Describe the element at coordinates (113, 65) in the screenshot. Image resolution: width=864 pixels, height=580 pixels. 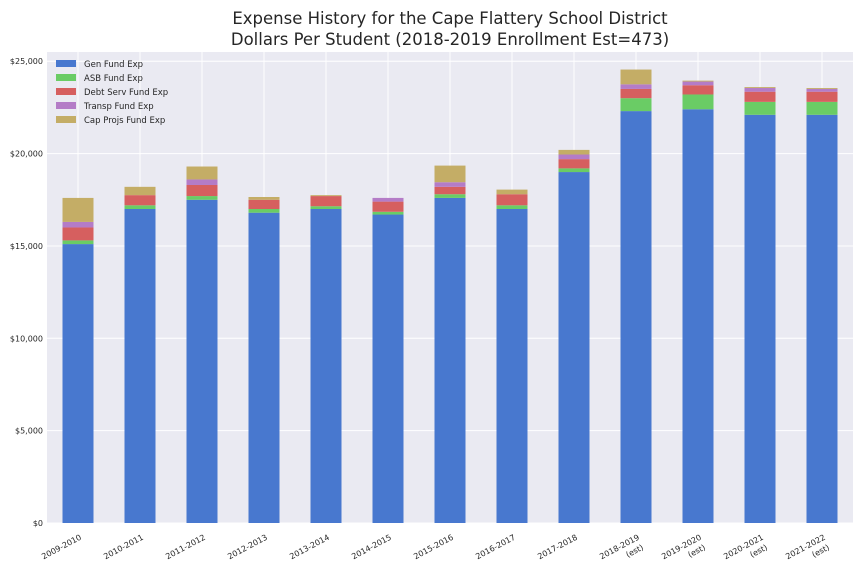
I see `legend-label: Gen Fund Exp` at that location.